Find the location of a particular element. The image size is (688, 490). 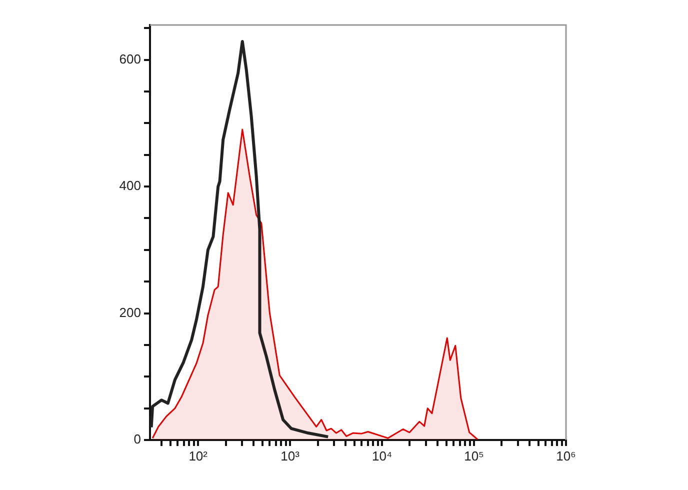

y-tick-label: 200 is located at coordinates (130, 312).